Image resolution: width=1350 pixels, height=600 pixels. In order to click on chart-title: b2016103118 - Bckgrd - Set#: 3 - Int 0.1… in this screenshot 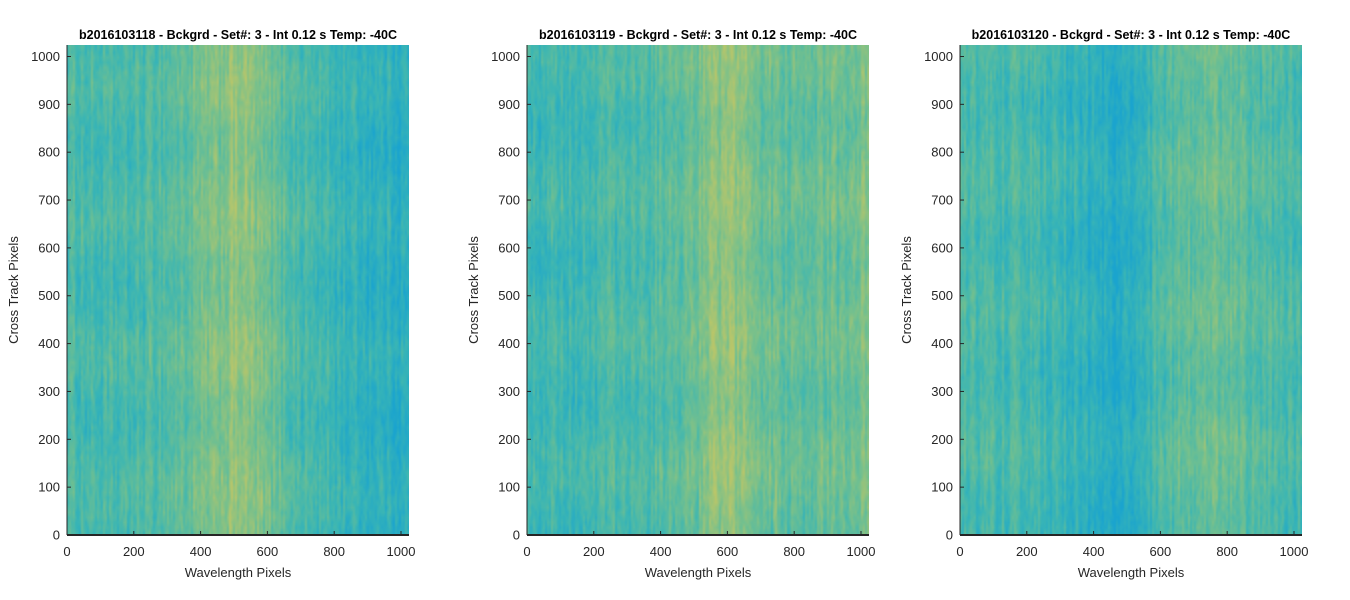, I will do `click(238, 35)`.